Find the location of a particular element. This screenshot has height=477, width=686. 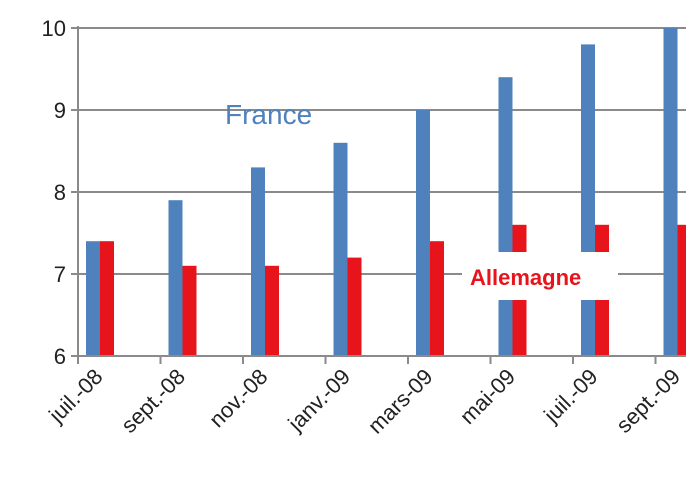

y-tick-label: 7 is located at coordinates (60, 274).